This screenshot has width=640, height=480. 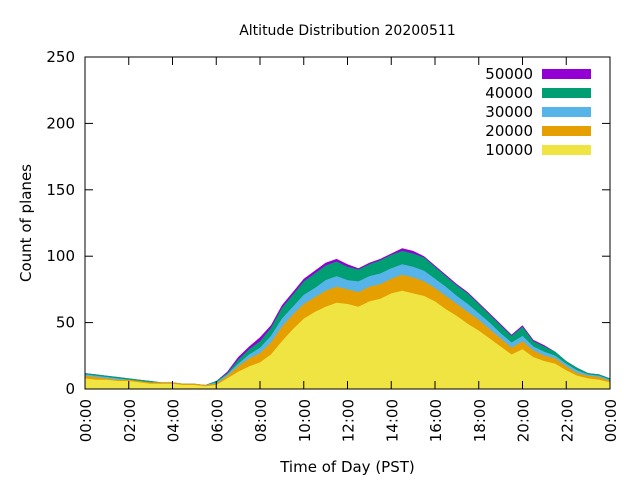 I want to click on x-tick-label: 10:00, so click(x=305, y=420).